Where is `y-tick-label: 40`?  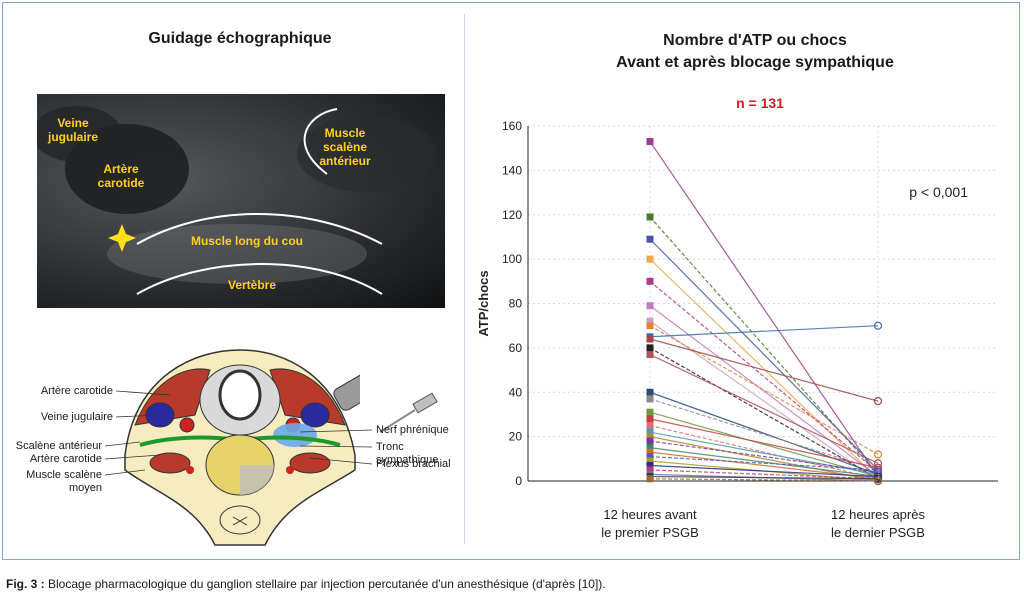 y-tick-label: 40 is located at coordinates (516, 392).